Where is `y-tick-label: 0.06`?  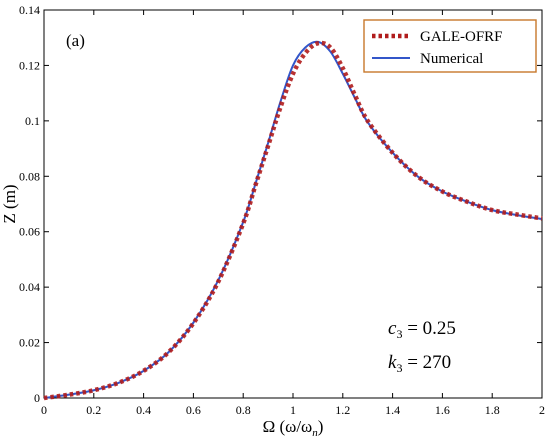 y-tick-label: 0.06 is located at coordinates (29, 232).